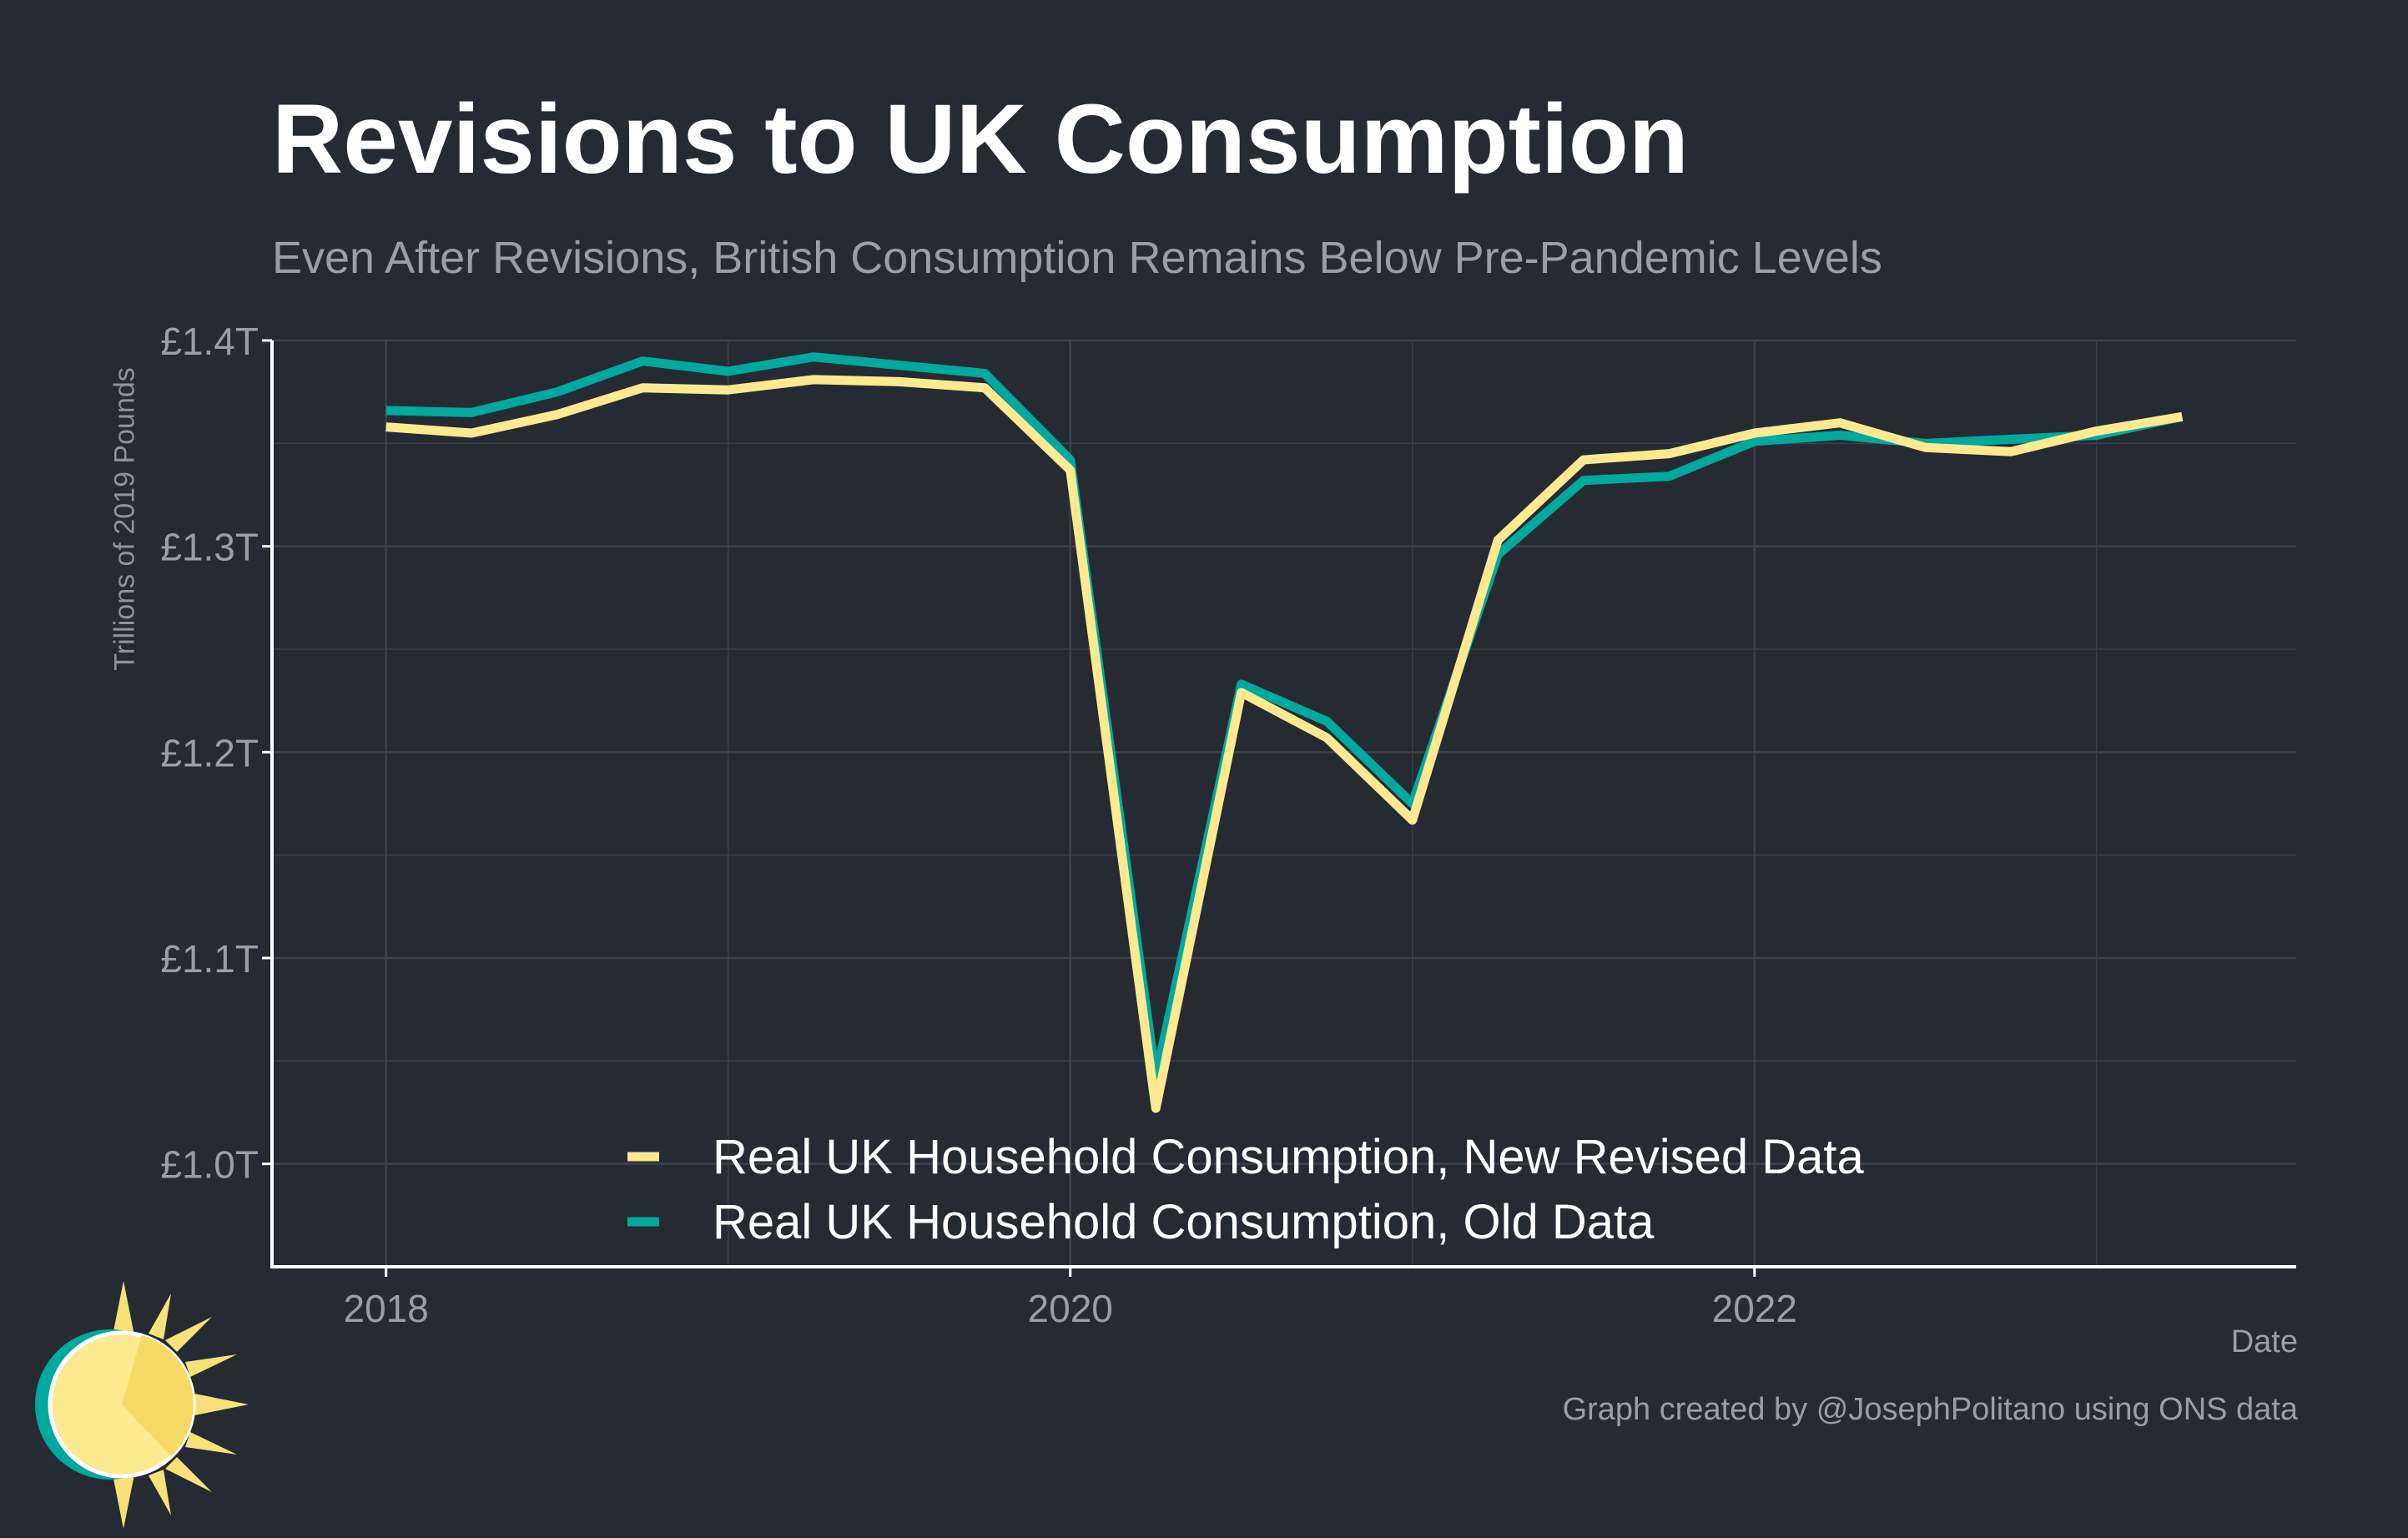 The image size is (2408, 1538). Describe the element at coordinates (209, 959) in the screenshot. I see `y-tick-label: £1.1T` at that location.